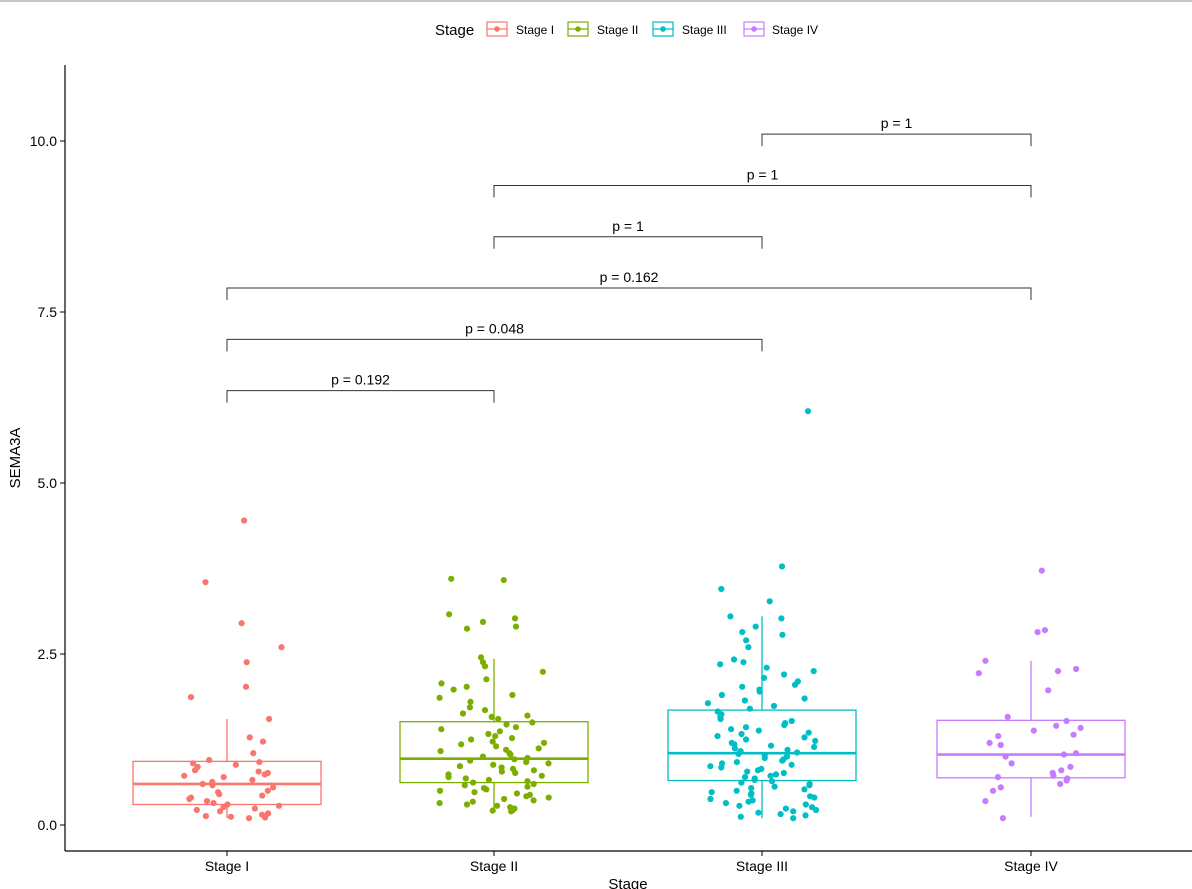  I want to click on legend-label: Stage I, so click(535, 30).